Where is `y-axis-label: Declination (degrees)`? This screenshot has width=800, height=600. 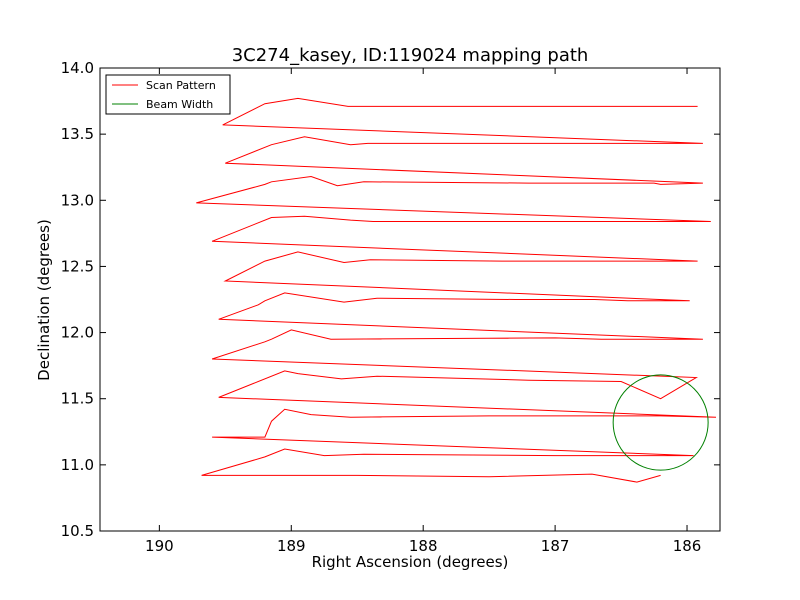 y-axis-label: Declination (degrees) is located at coordinates (44, 300).